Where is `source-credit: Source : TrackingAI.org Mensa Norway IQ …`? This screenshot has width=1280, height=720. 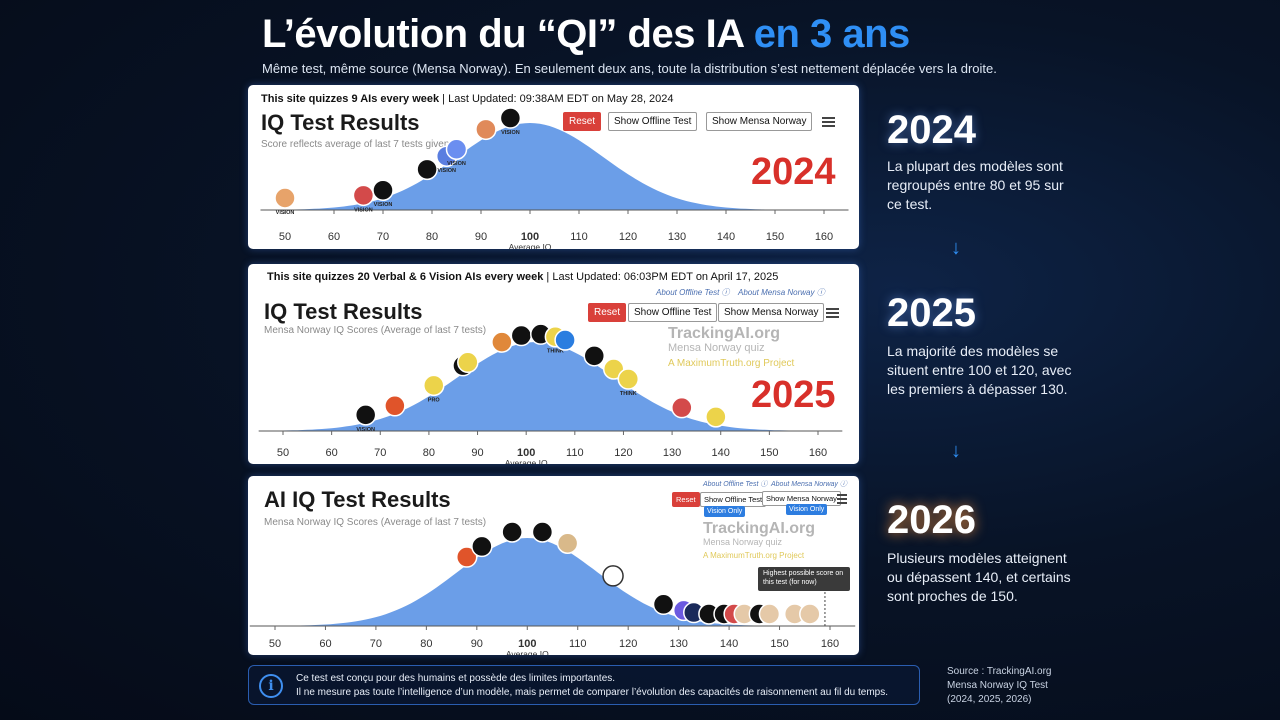
source-credit: Source : TrackingAI.org Mensa Norway IQ … is located at coordinates (999, 686).